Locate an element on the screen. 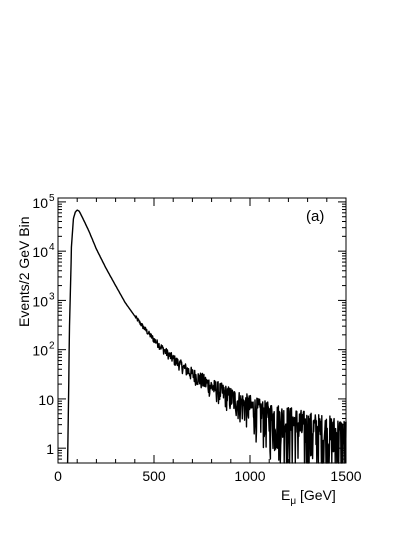 The image size is (415, 537). x-axis-title-unit: [GeV] is located at coordinates (318, 495).